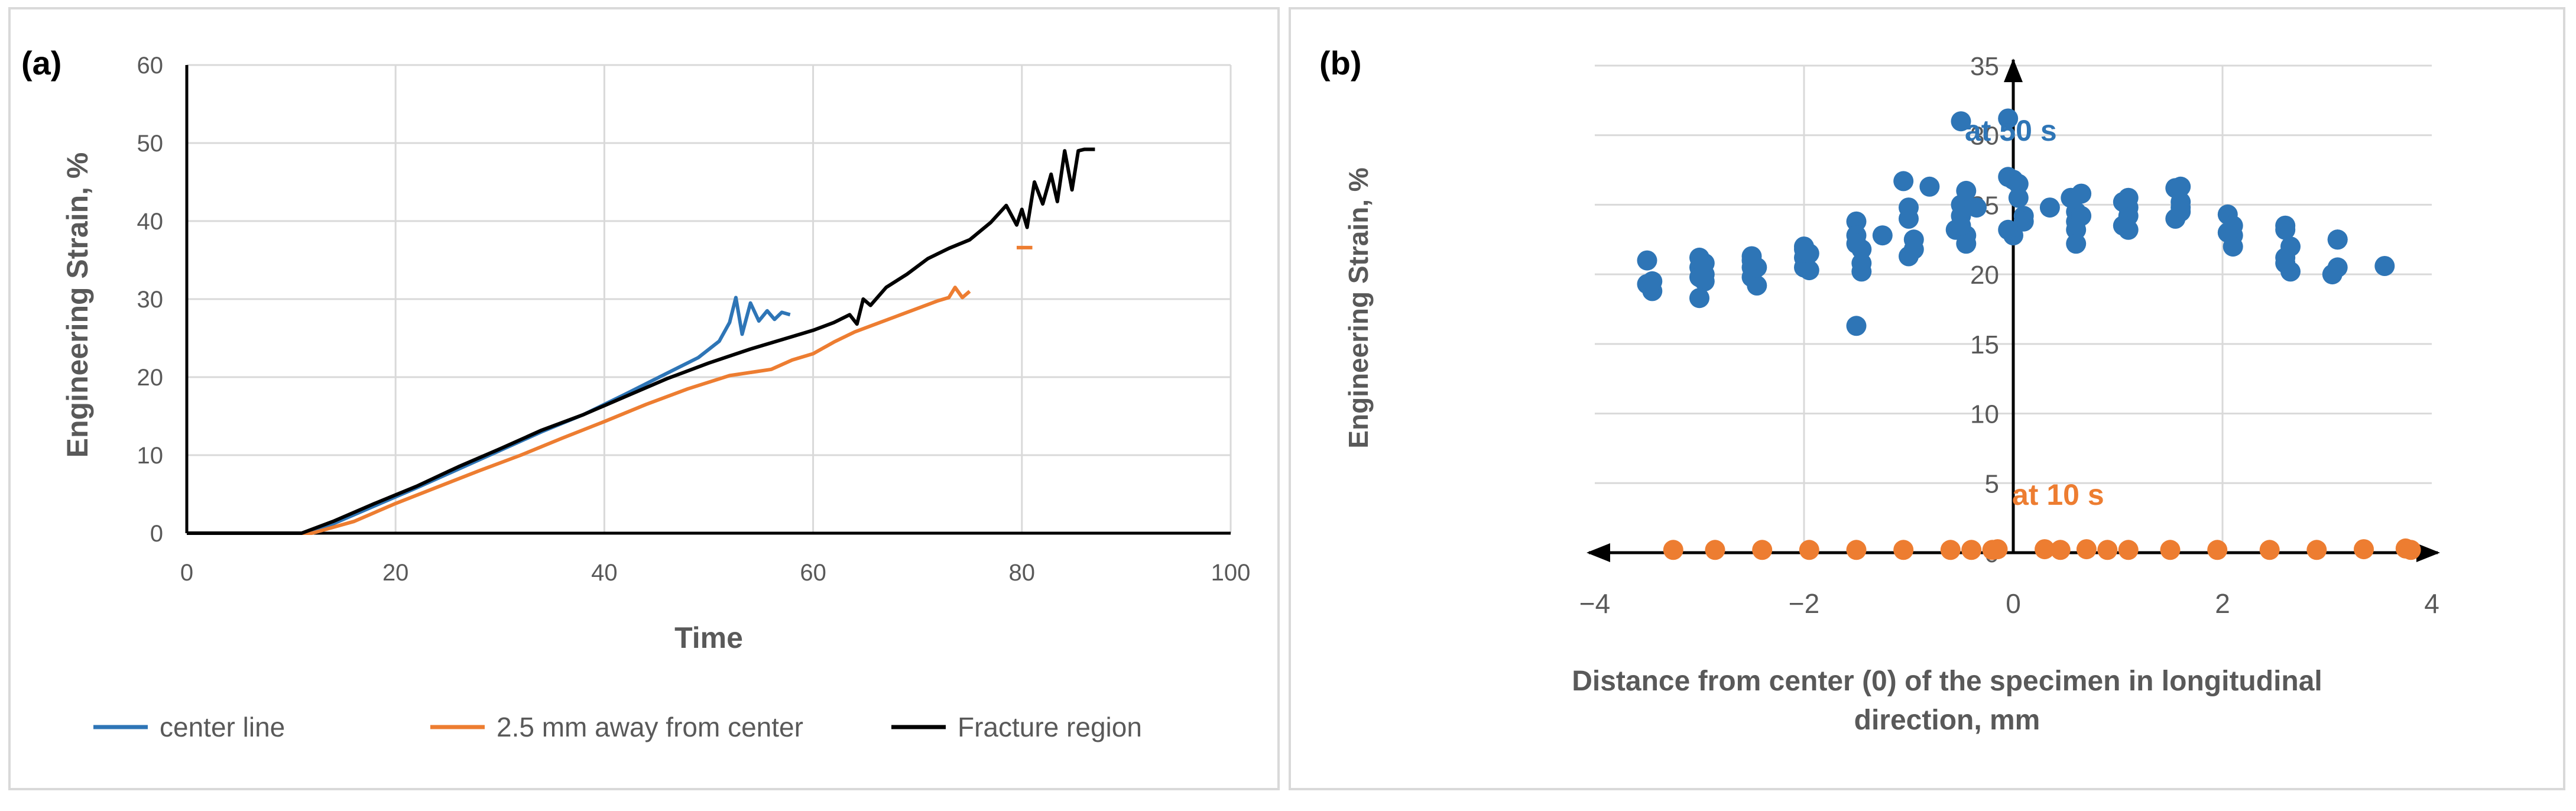 The image size is (2576, 811). I want to click on y-axis-label-a: Engineering Strain, %, so click(77, 305).